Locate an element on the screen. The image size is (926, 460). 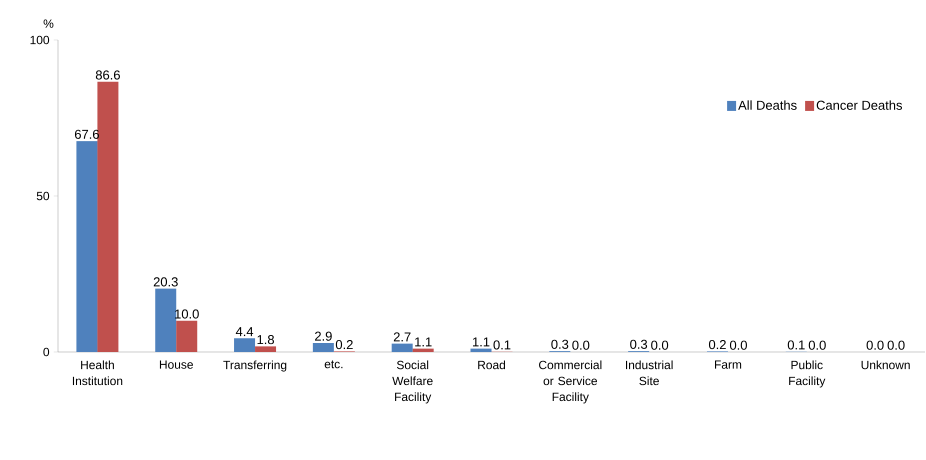
y-axis-title: % is located at coordinates (49, 23).